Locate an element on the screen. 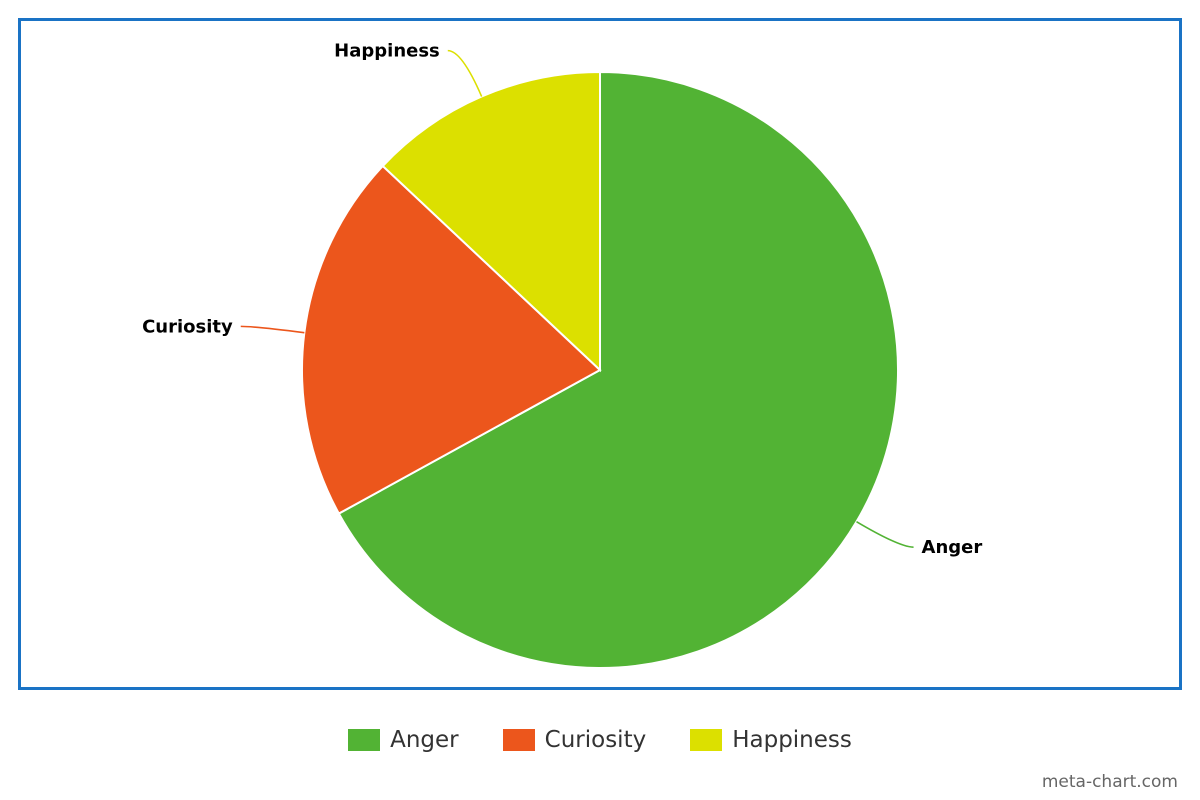 The width and height of the screenshot is (1200, 800). legend-item-happiness: Happiness is located at coordinates (771, 740).